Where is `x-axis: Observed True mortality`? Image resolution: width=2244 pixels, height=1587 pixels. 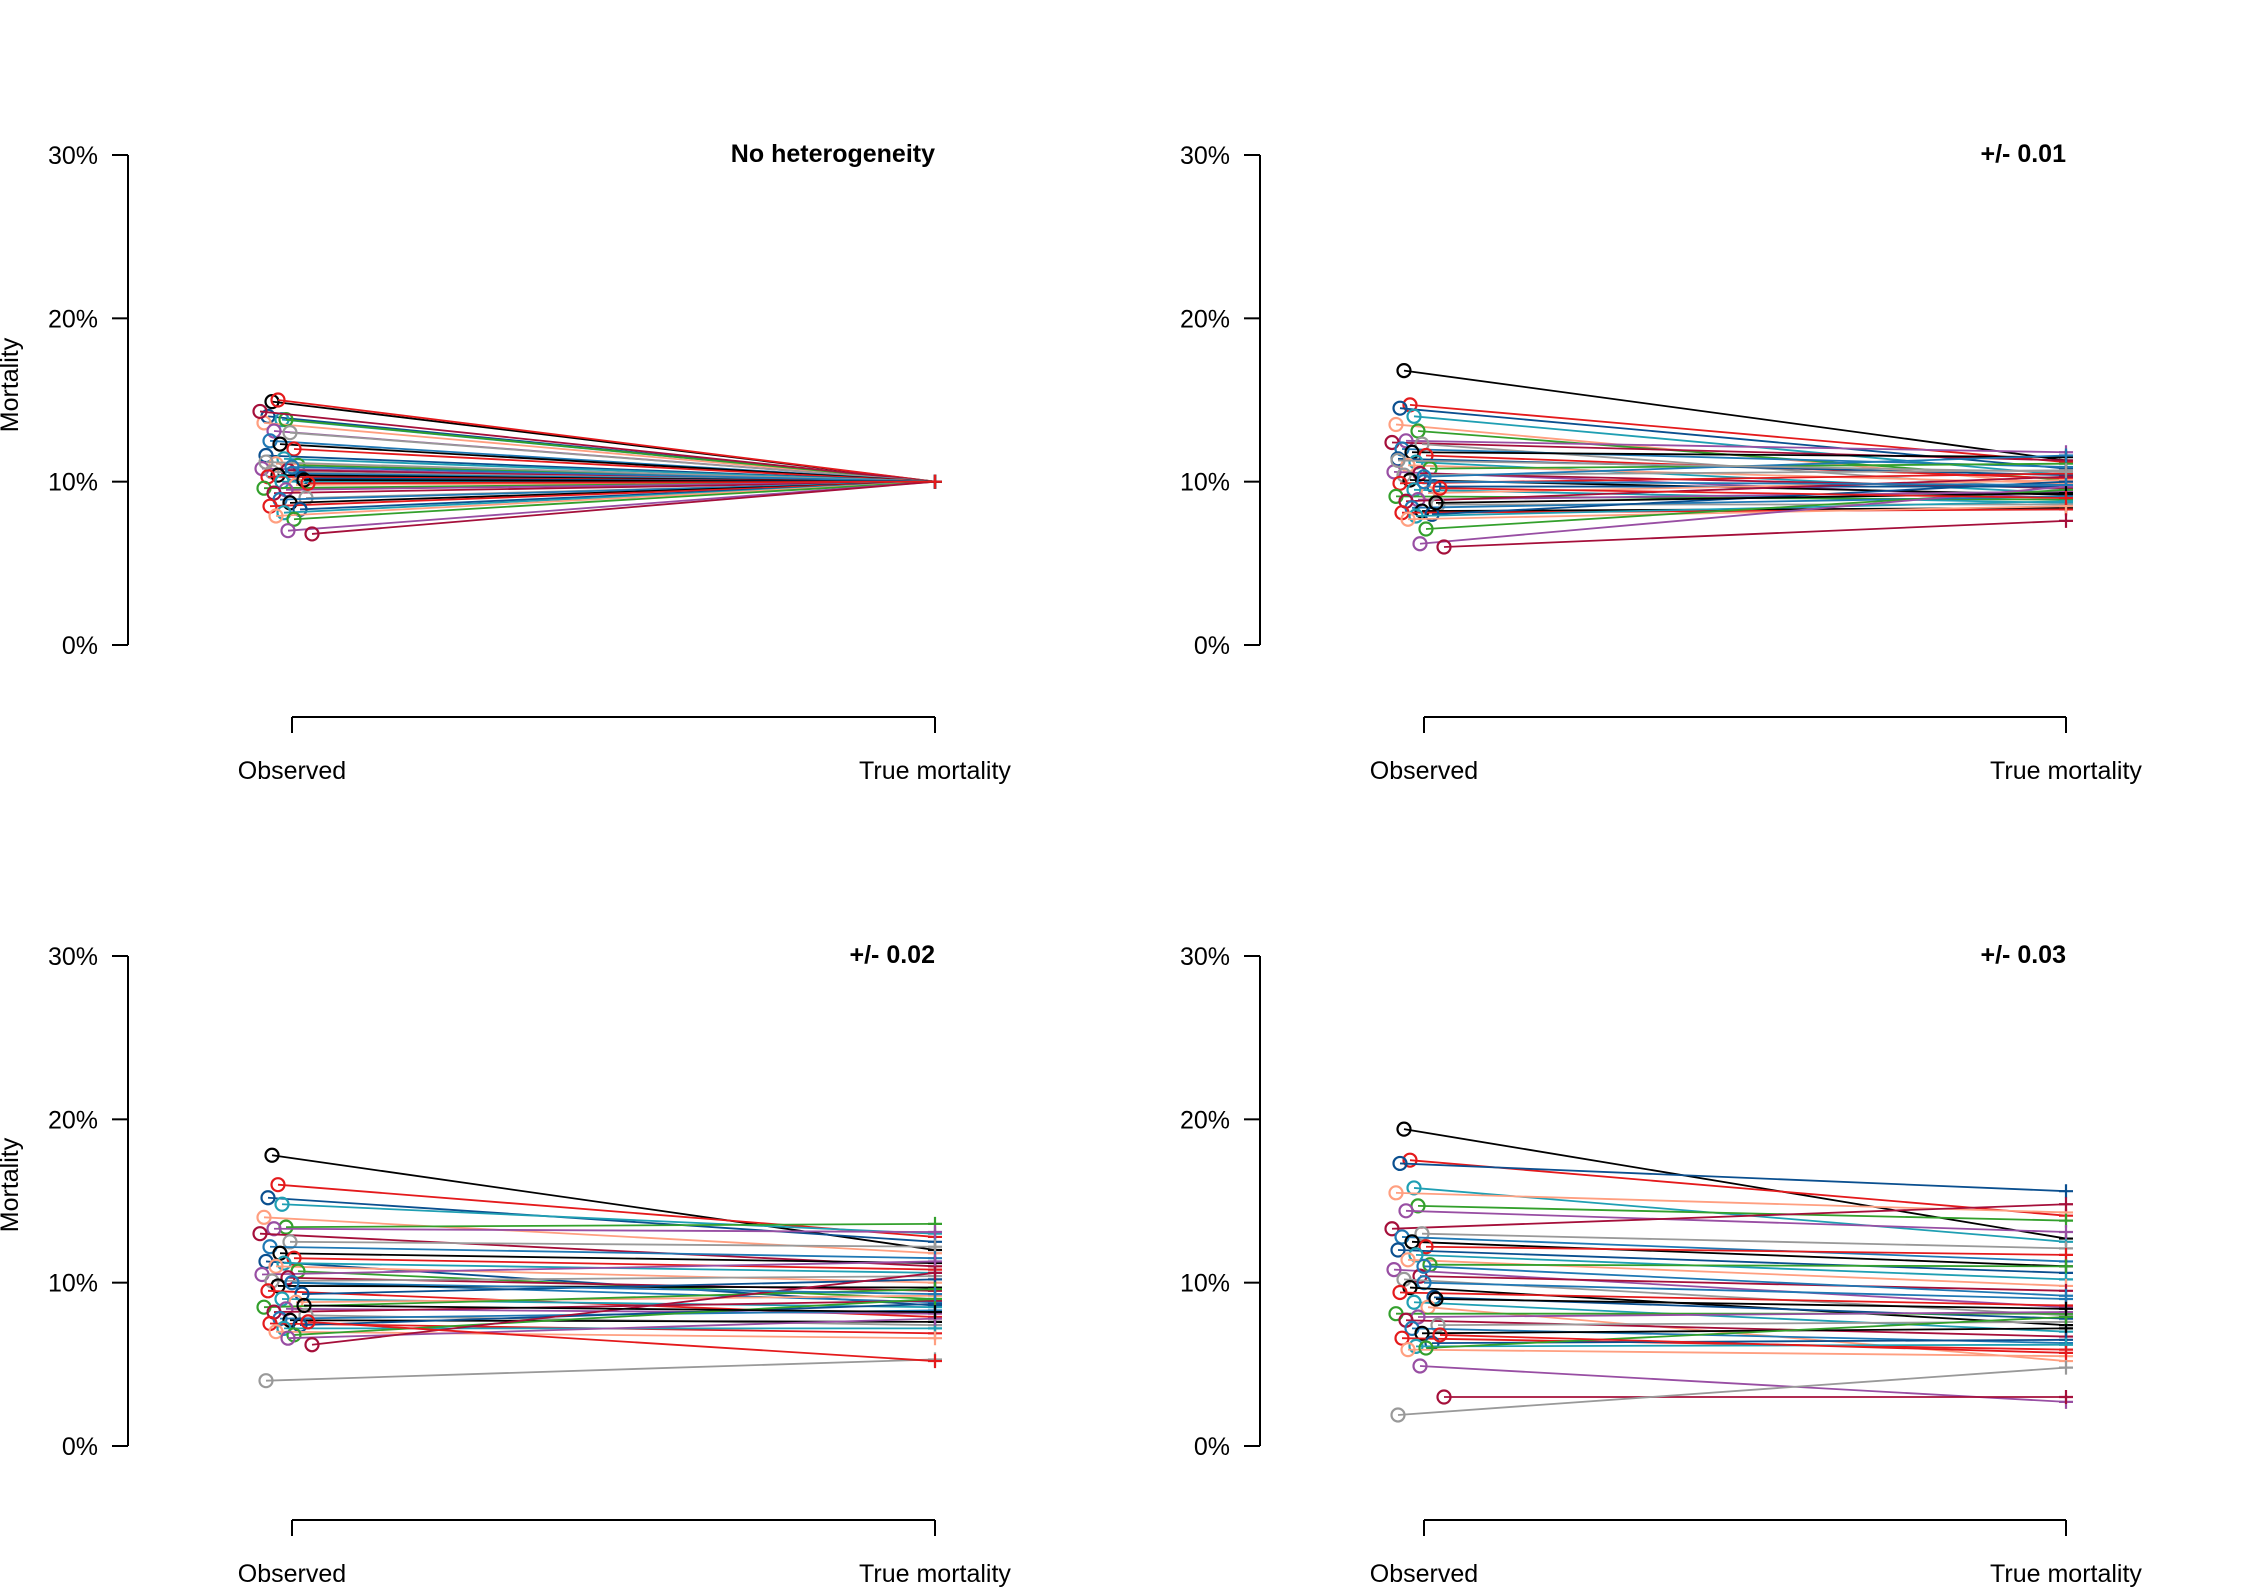
x-axis: Observed True mortality is located at coordinates (624, 750).